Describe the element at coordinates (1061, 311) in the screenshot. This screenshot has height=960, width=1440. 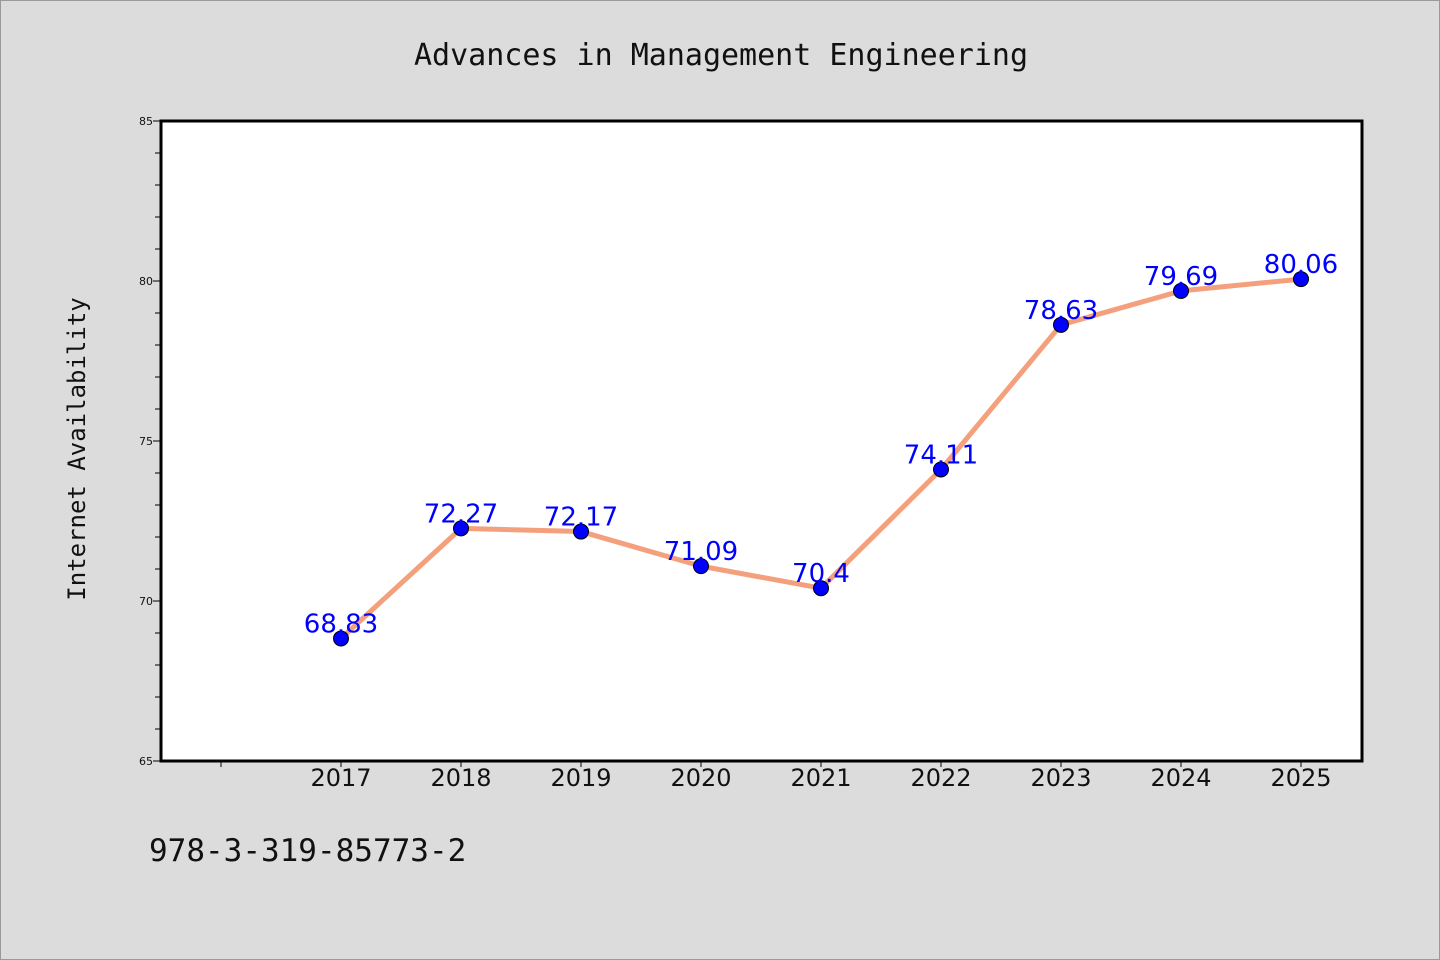
I see `data-point-label: 78.63` at that location.